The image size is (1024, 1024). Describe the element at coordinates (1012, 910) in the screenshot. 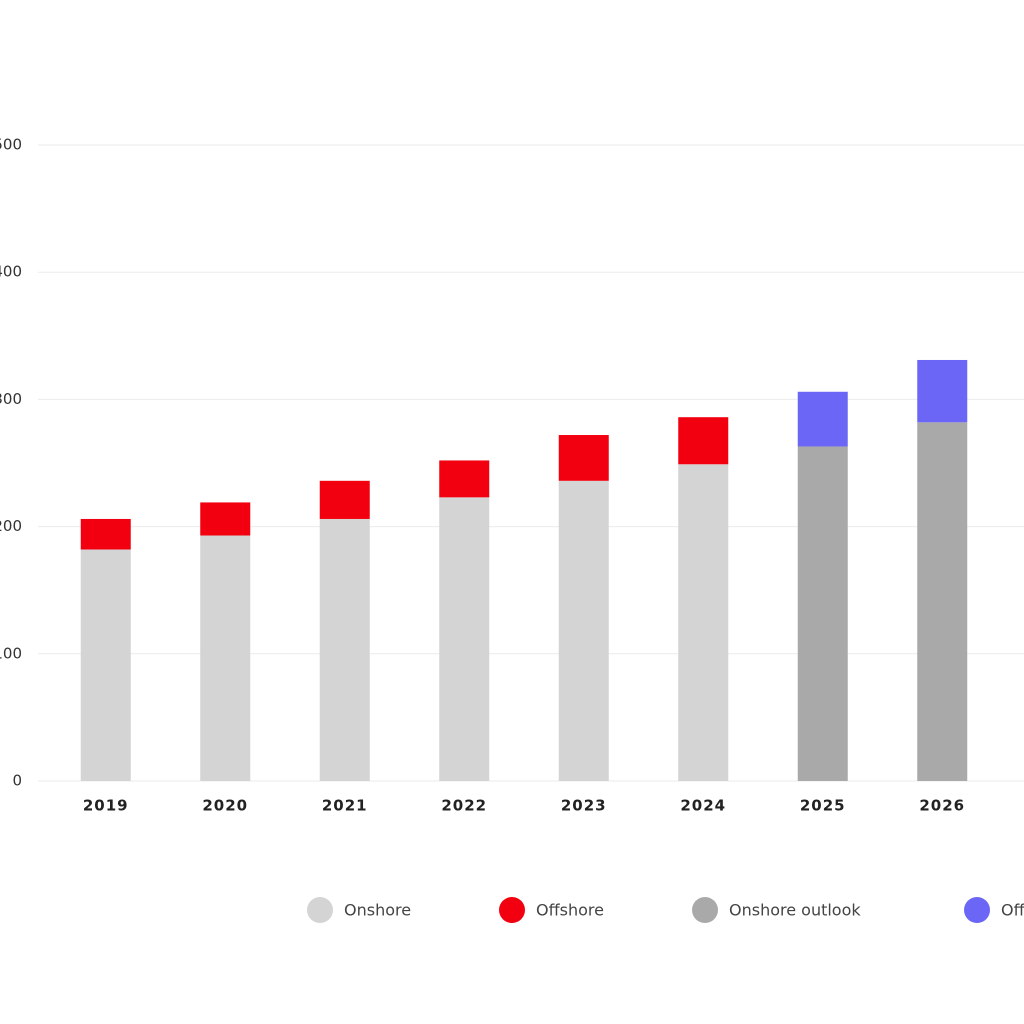

I see `legend-label: Offshore outlook` at that location.